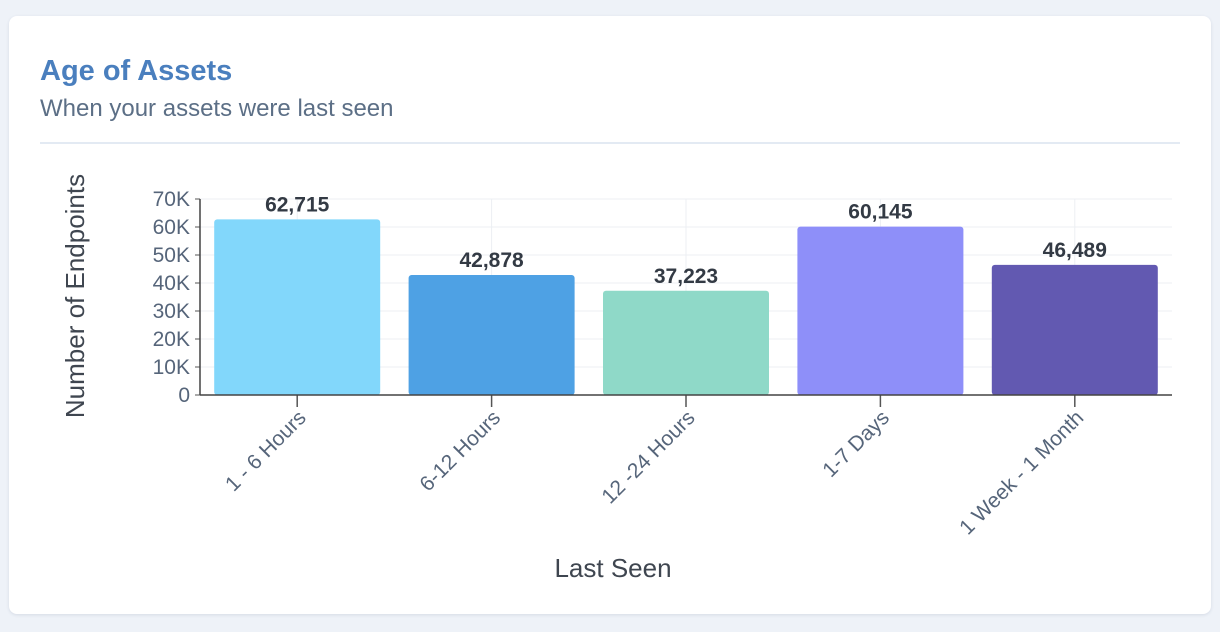 The image size is (1220, 632). What do you see at coordinates (460, 451) in the screenshot?
I see `x-tick-label: 6-12 Hours` at bounding box center [460, 451].